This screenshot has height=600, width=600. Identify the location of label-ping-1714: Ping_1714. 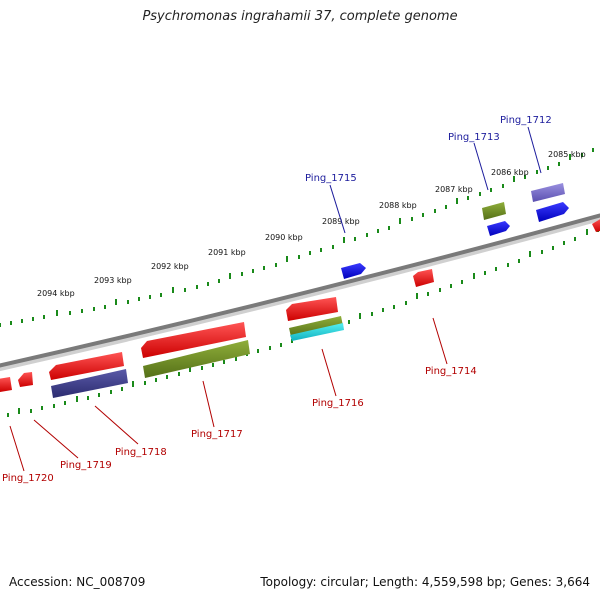
(451, 371).